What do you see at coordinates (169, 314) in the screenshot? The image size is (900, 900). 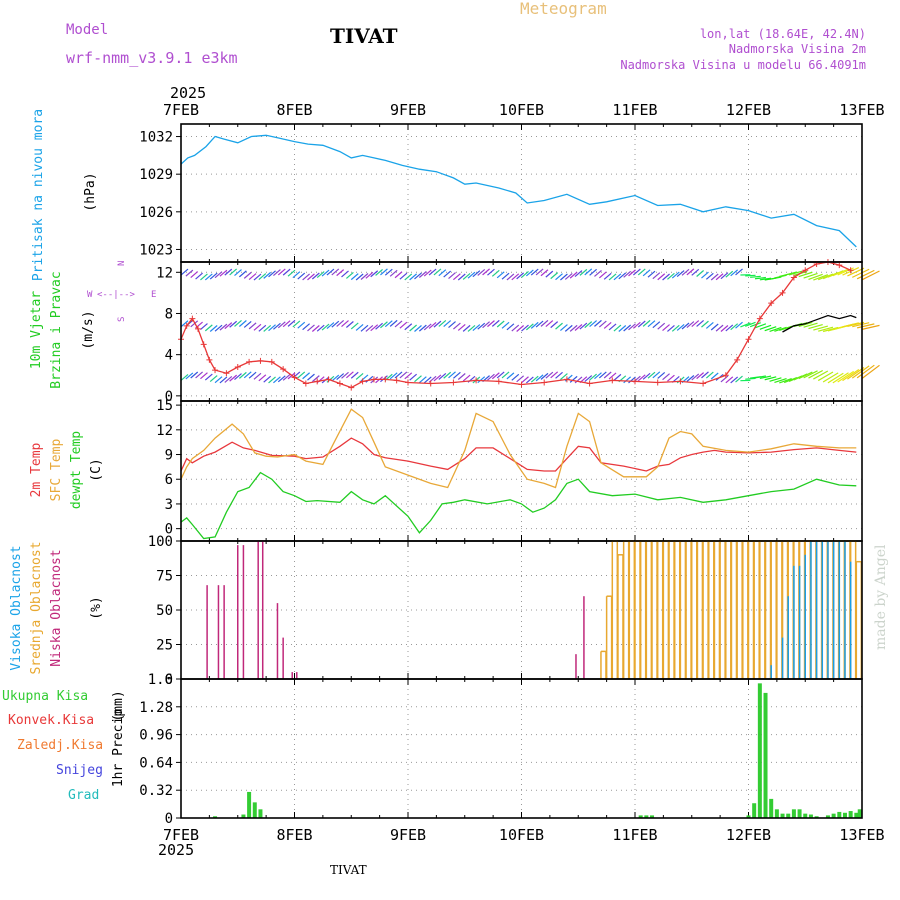 I see `y-tick-label: 8` at bounding box center [169, 314].